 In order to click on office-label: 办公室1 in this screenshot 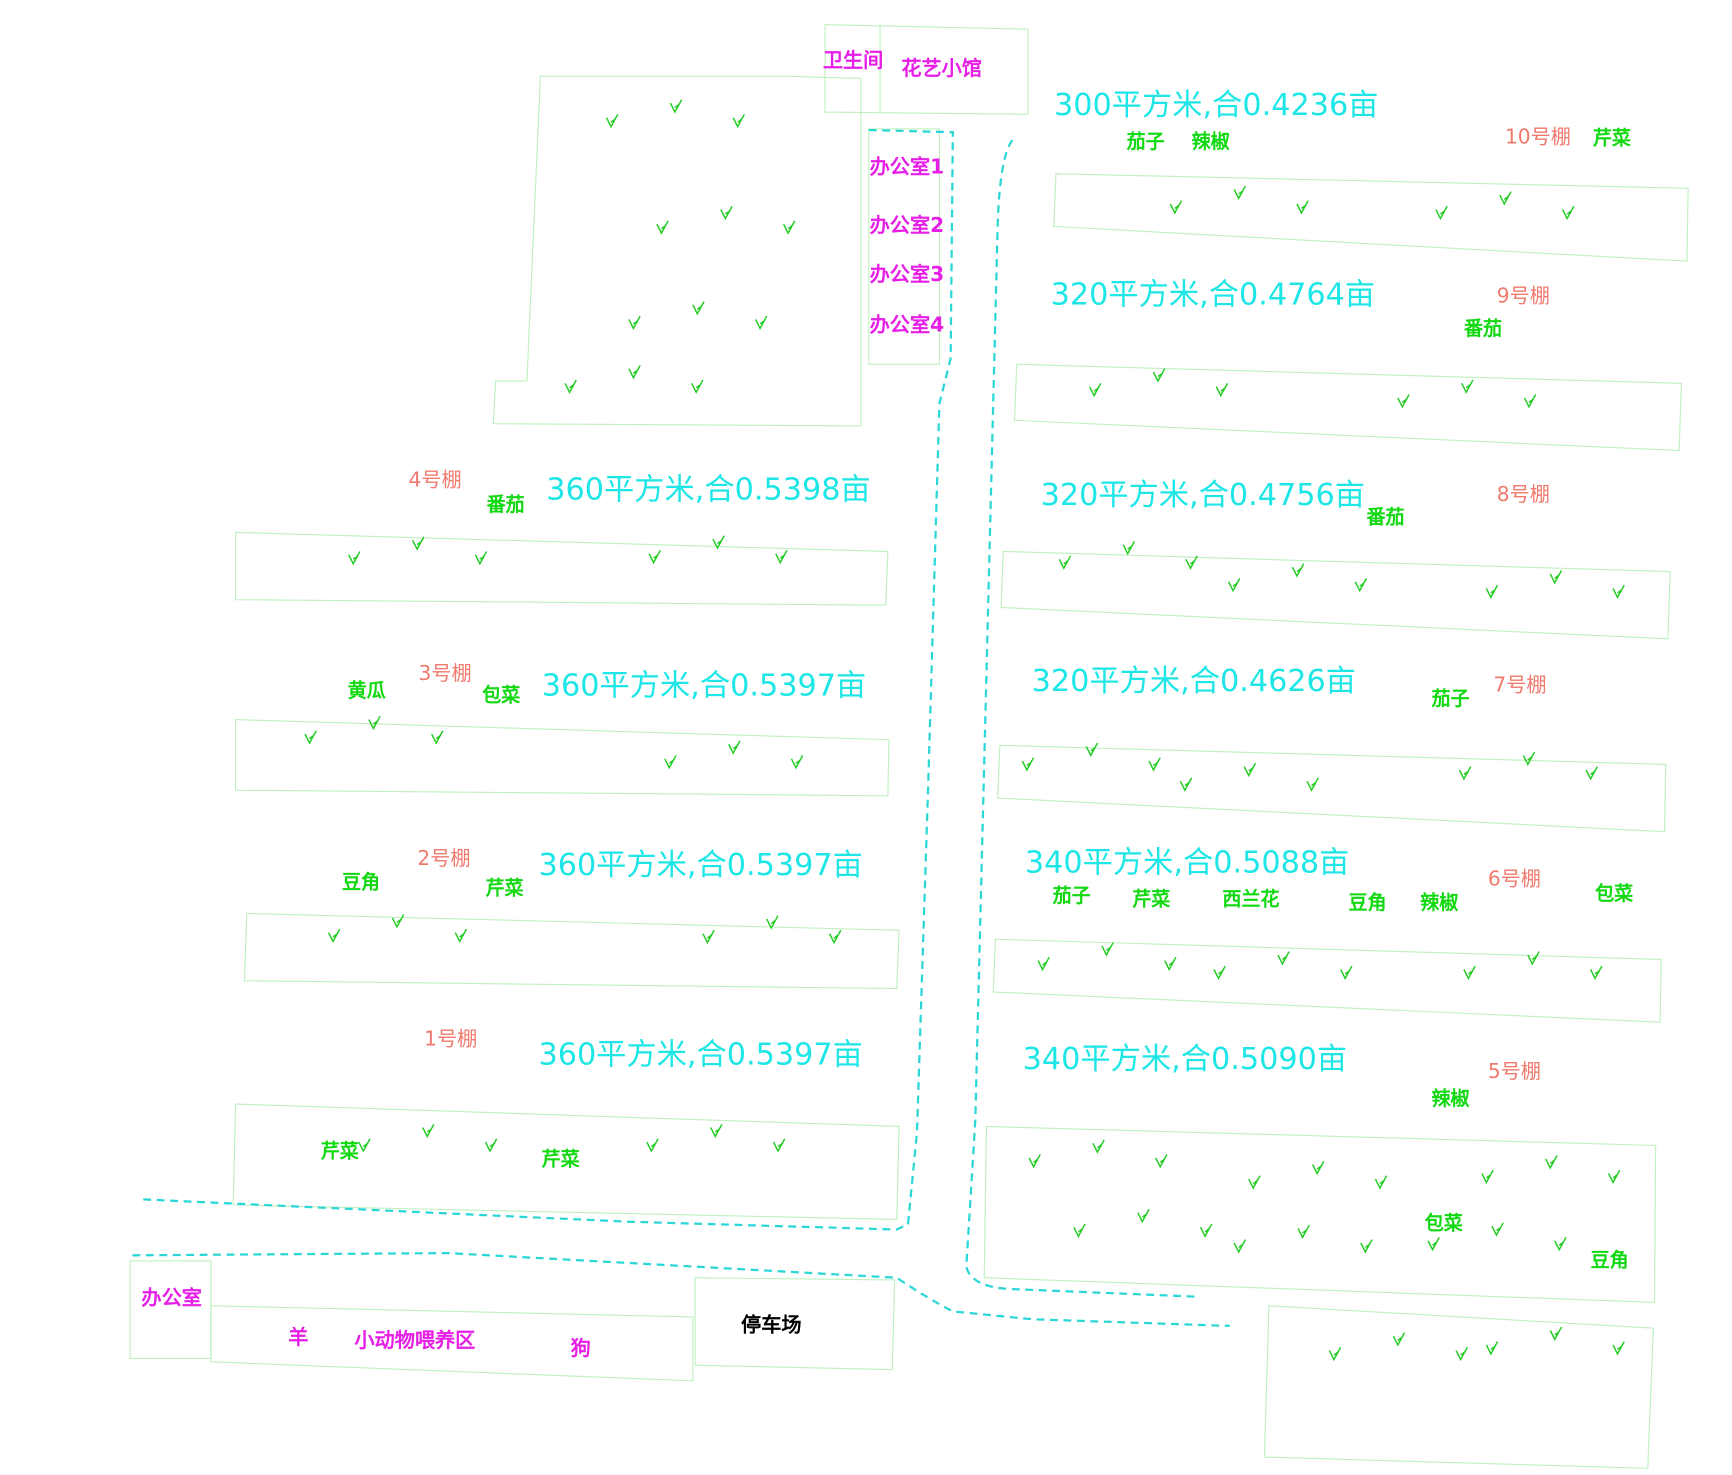, I will do `click(907, 167)`.